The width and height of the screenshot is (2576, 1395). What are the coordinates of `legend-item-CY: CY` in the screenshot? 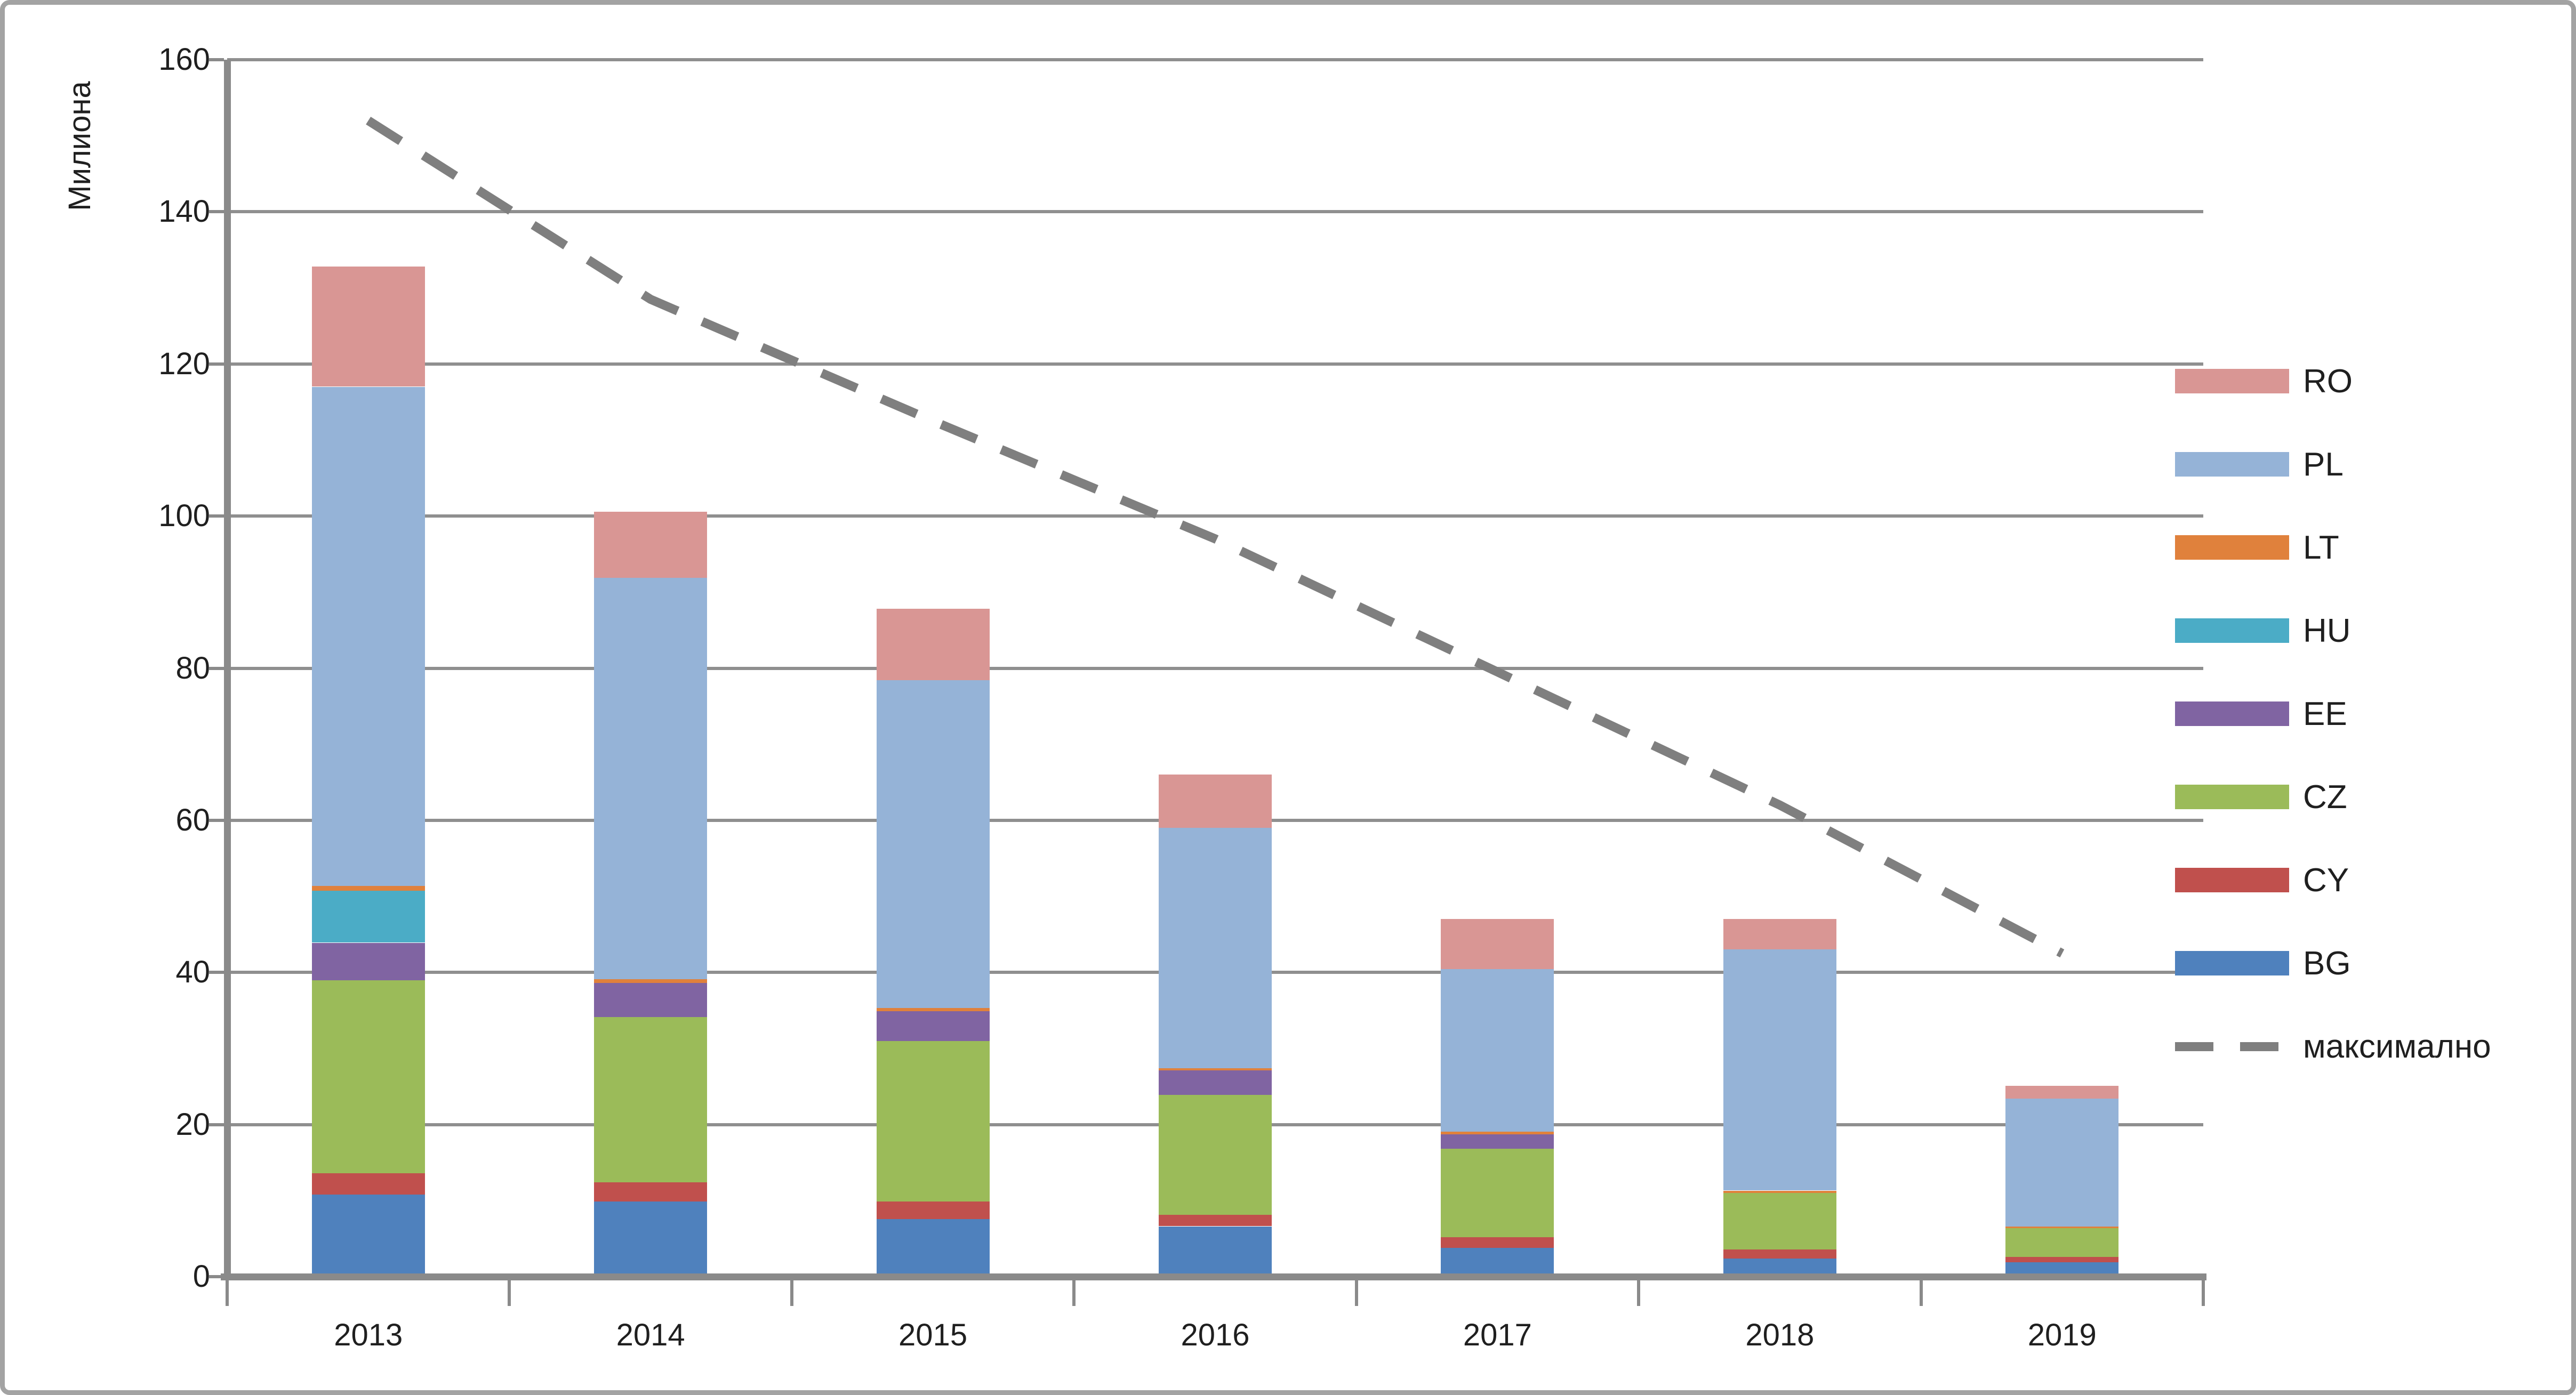 It's located at (2262, 880).